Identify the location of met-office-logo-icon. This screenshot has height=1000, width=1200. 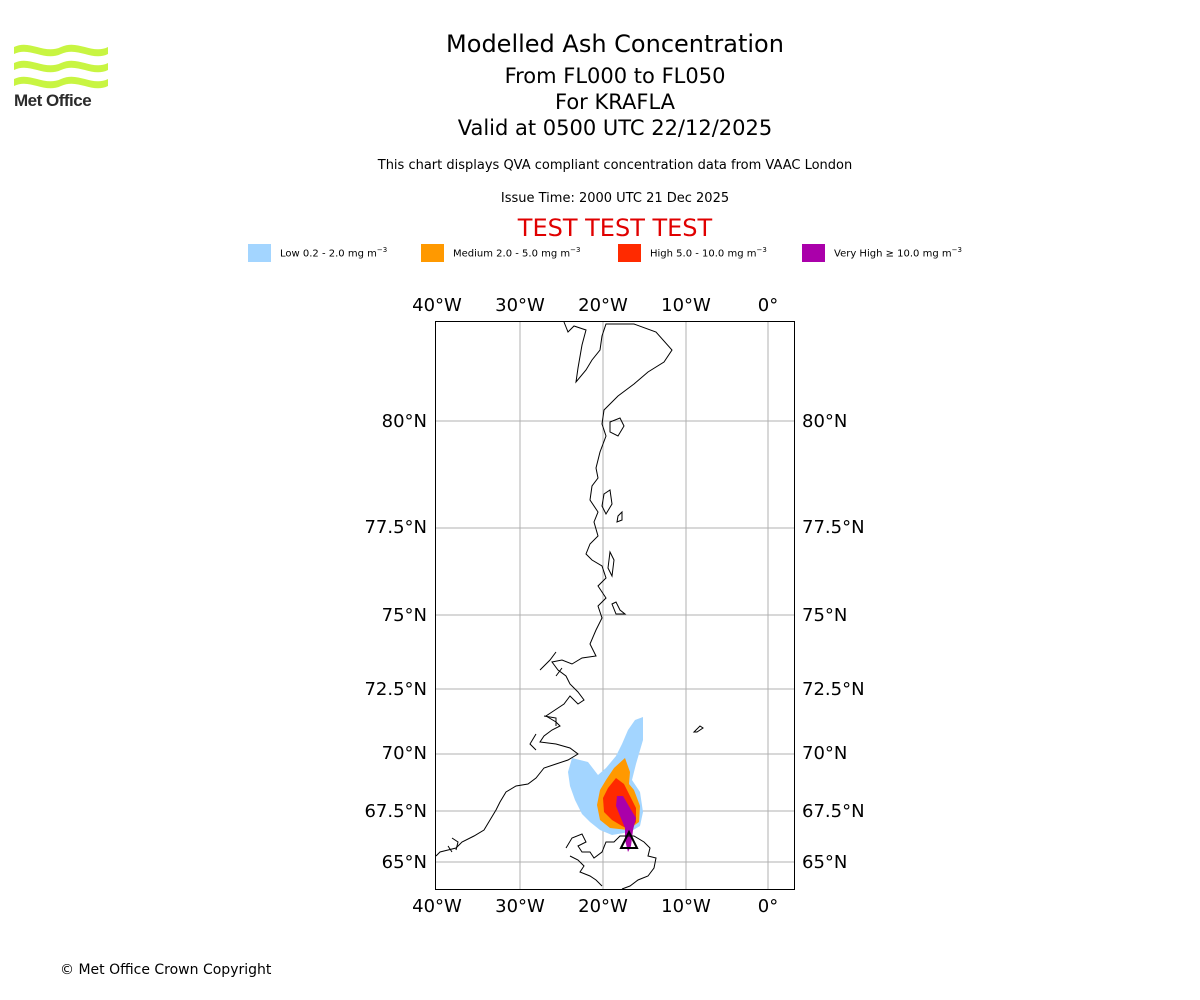
(61, 66).